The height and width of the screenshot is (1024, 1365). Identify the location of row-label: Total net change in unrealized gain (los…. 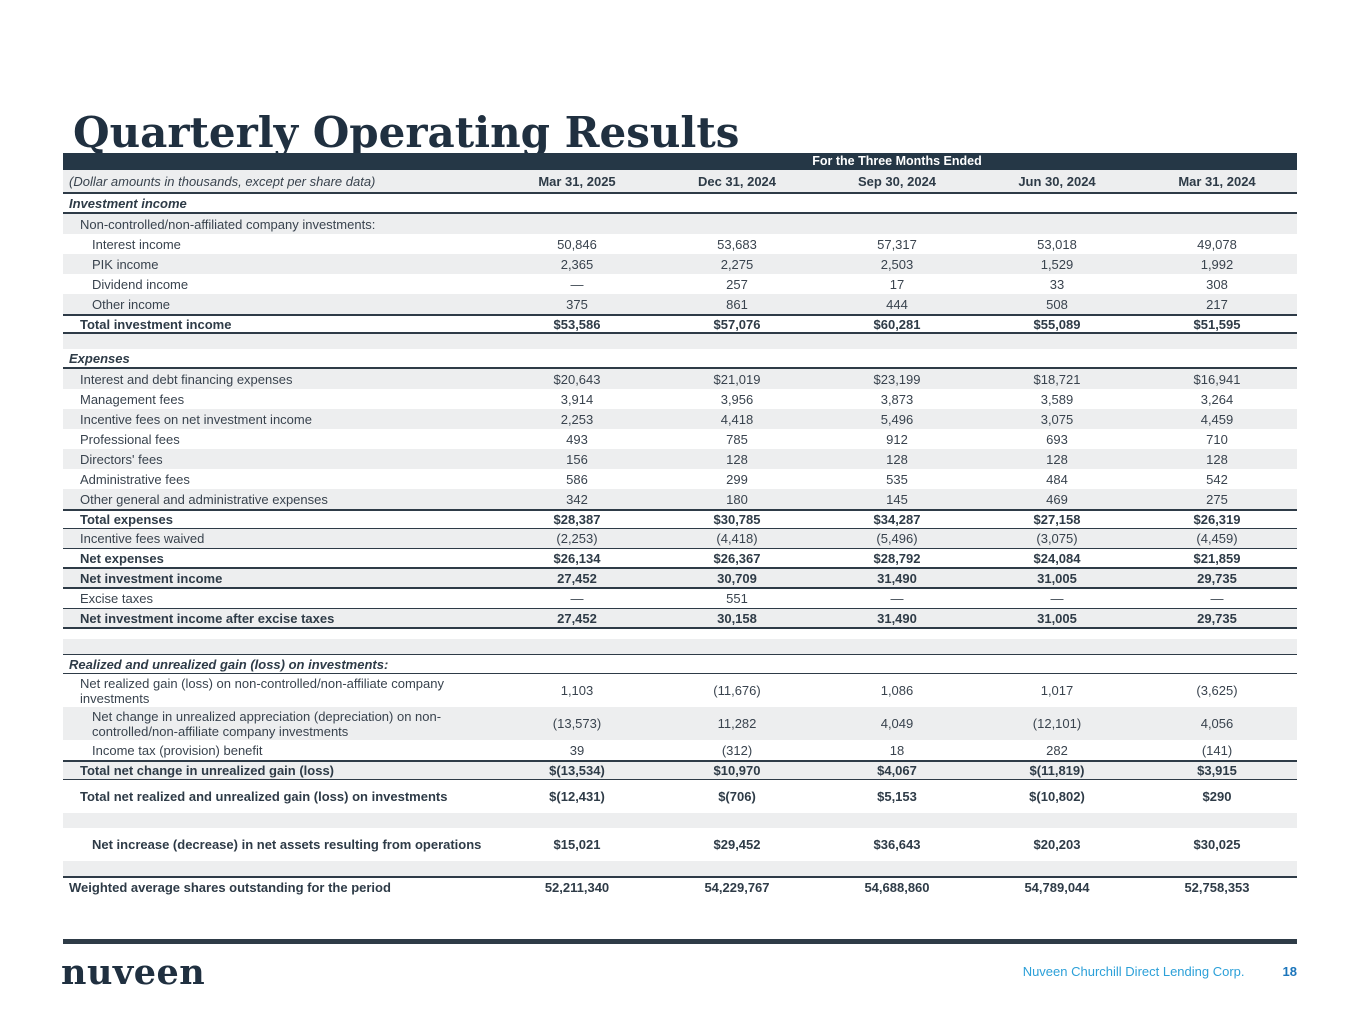
(207, 770).